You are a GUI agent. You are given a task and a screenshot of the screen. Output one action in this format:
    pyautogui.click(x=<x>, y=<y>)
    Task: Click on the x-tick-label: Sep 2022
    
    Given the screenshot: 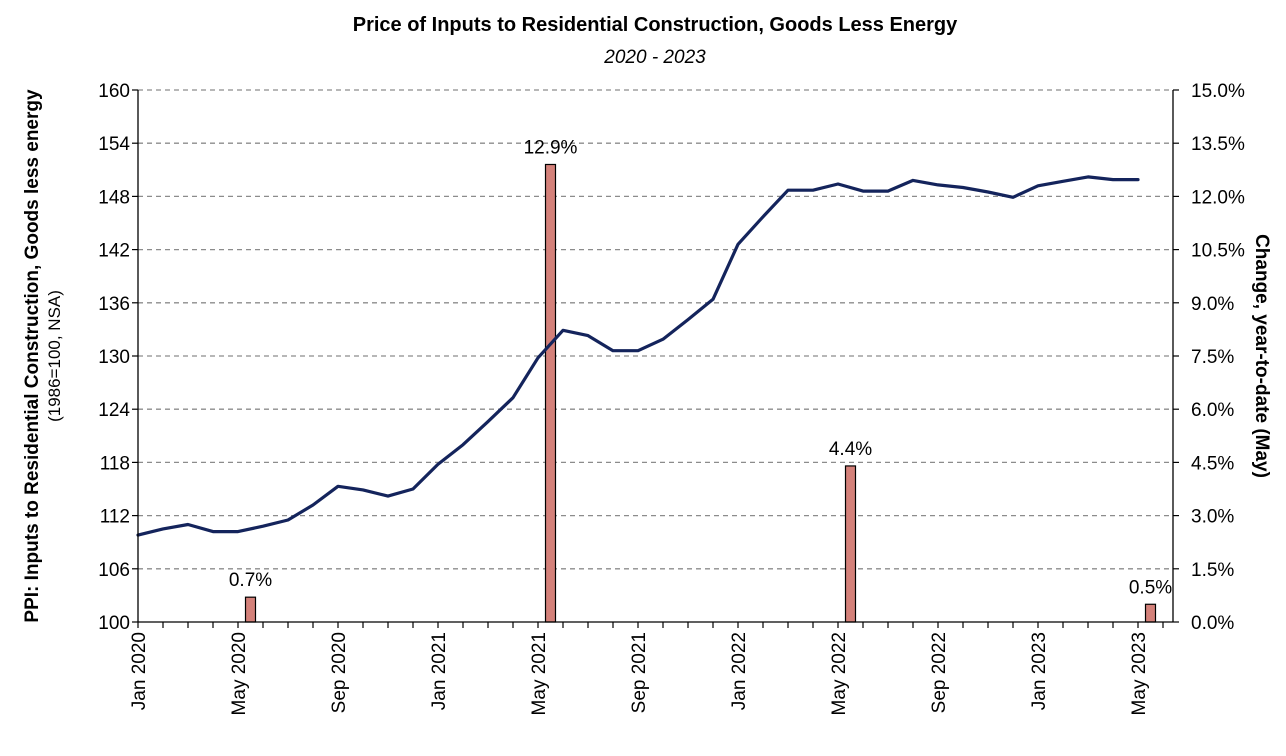 What is the action you would take?
    pyautogui.click(x=939, y=672)
    